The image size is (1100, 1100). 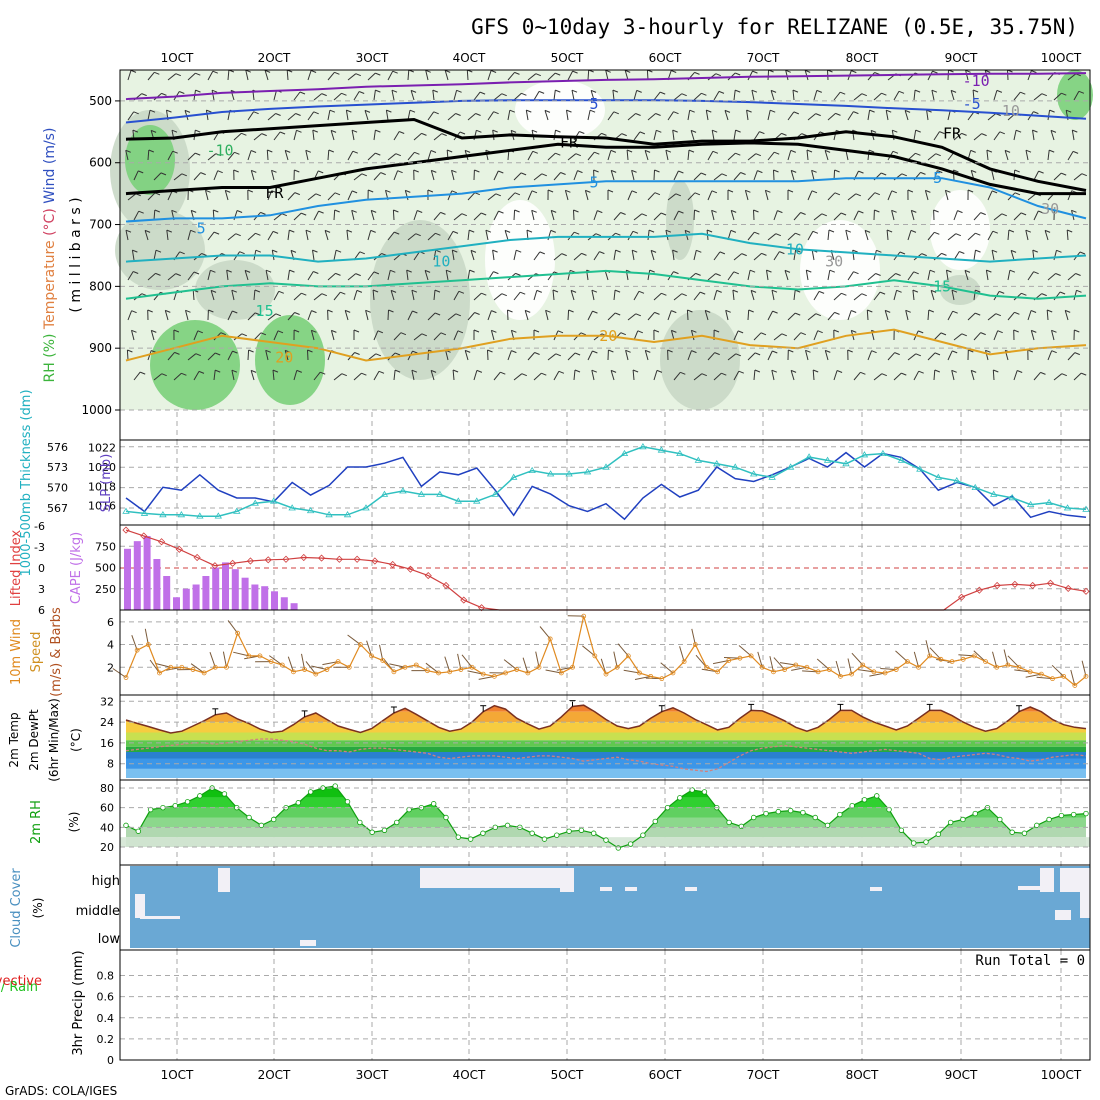 What do you see at coordinates (691, 889) in the screenshot?
I see `cloud-clear-patch` at bounding box center [691, 889].